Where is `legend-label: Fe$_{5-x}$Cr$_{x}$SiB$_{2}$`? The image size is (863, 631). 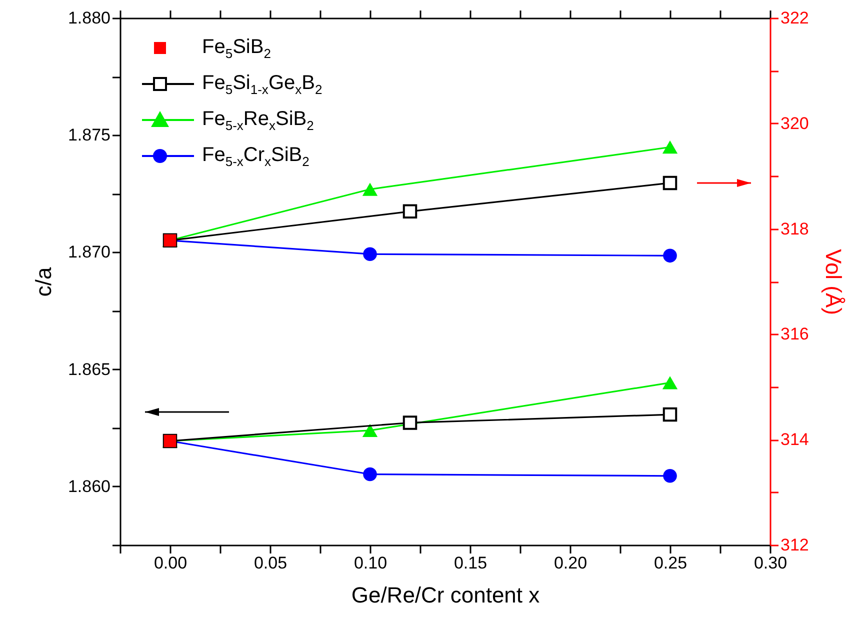 legend-label: Fe$_{5-x}$Cr$_{x}$SiB$_{2}$ is located at coordinates (256, 156).